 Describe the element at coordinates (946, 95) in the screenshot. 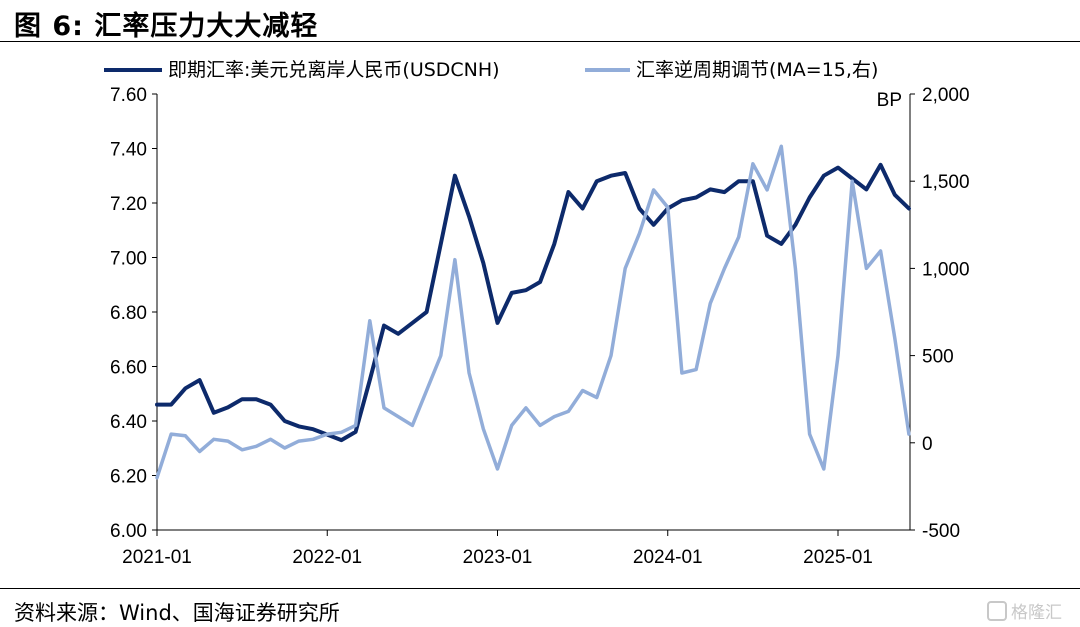

I see `y-right-tick-label: 2,000` at that location.